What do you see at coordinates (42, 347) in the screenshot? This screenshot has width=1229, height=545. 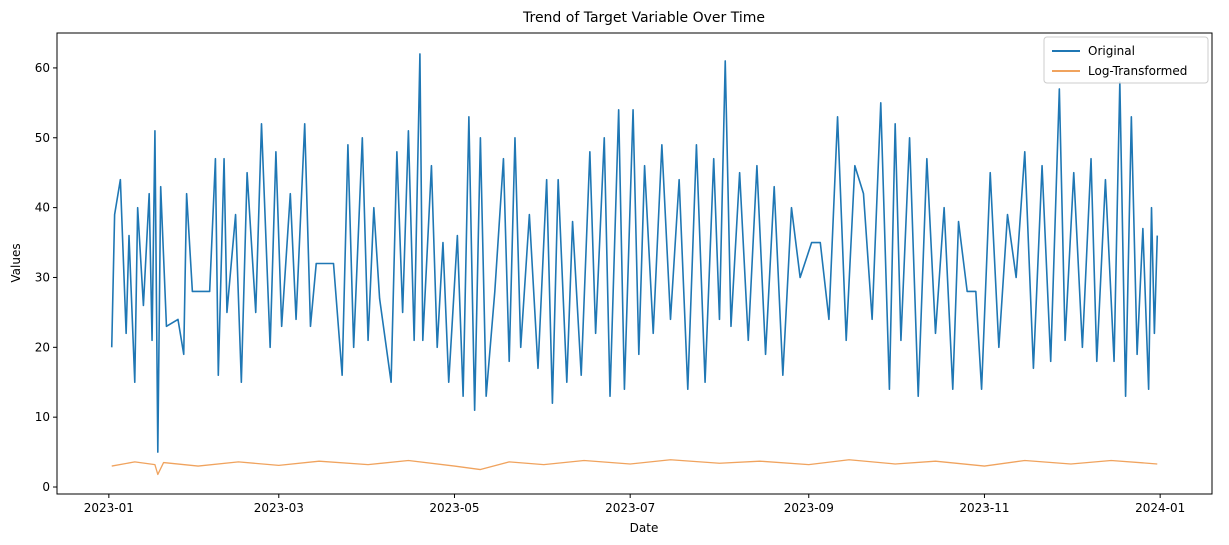 I see `y-tick-label: 20` at bounding box center [42, 347].